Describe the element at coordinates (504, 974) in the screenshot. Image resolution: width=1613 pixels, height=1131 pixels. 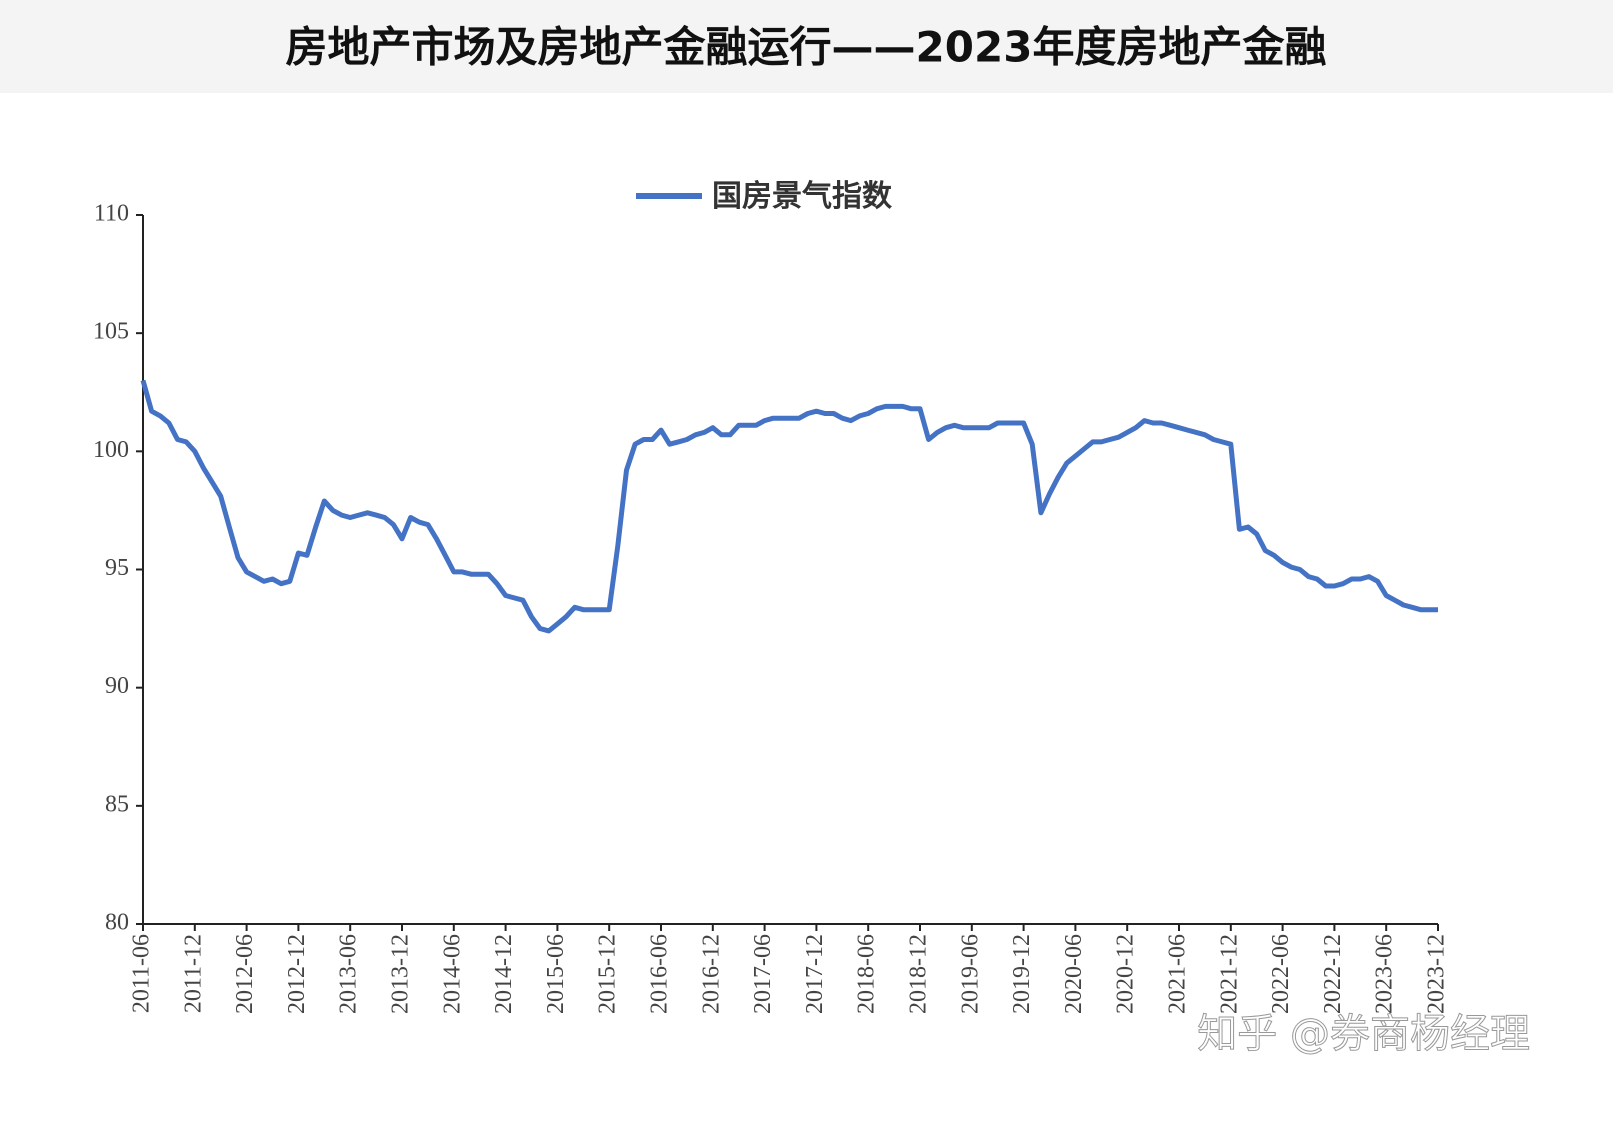
I see `x-tick-label: 2014-12` at that location.